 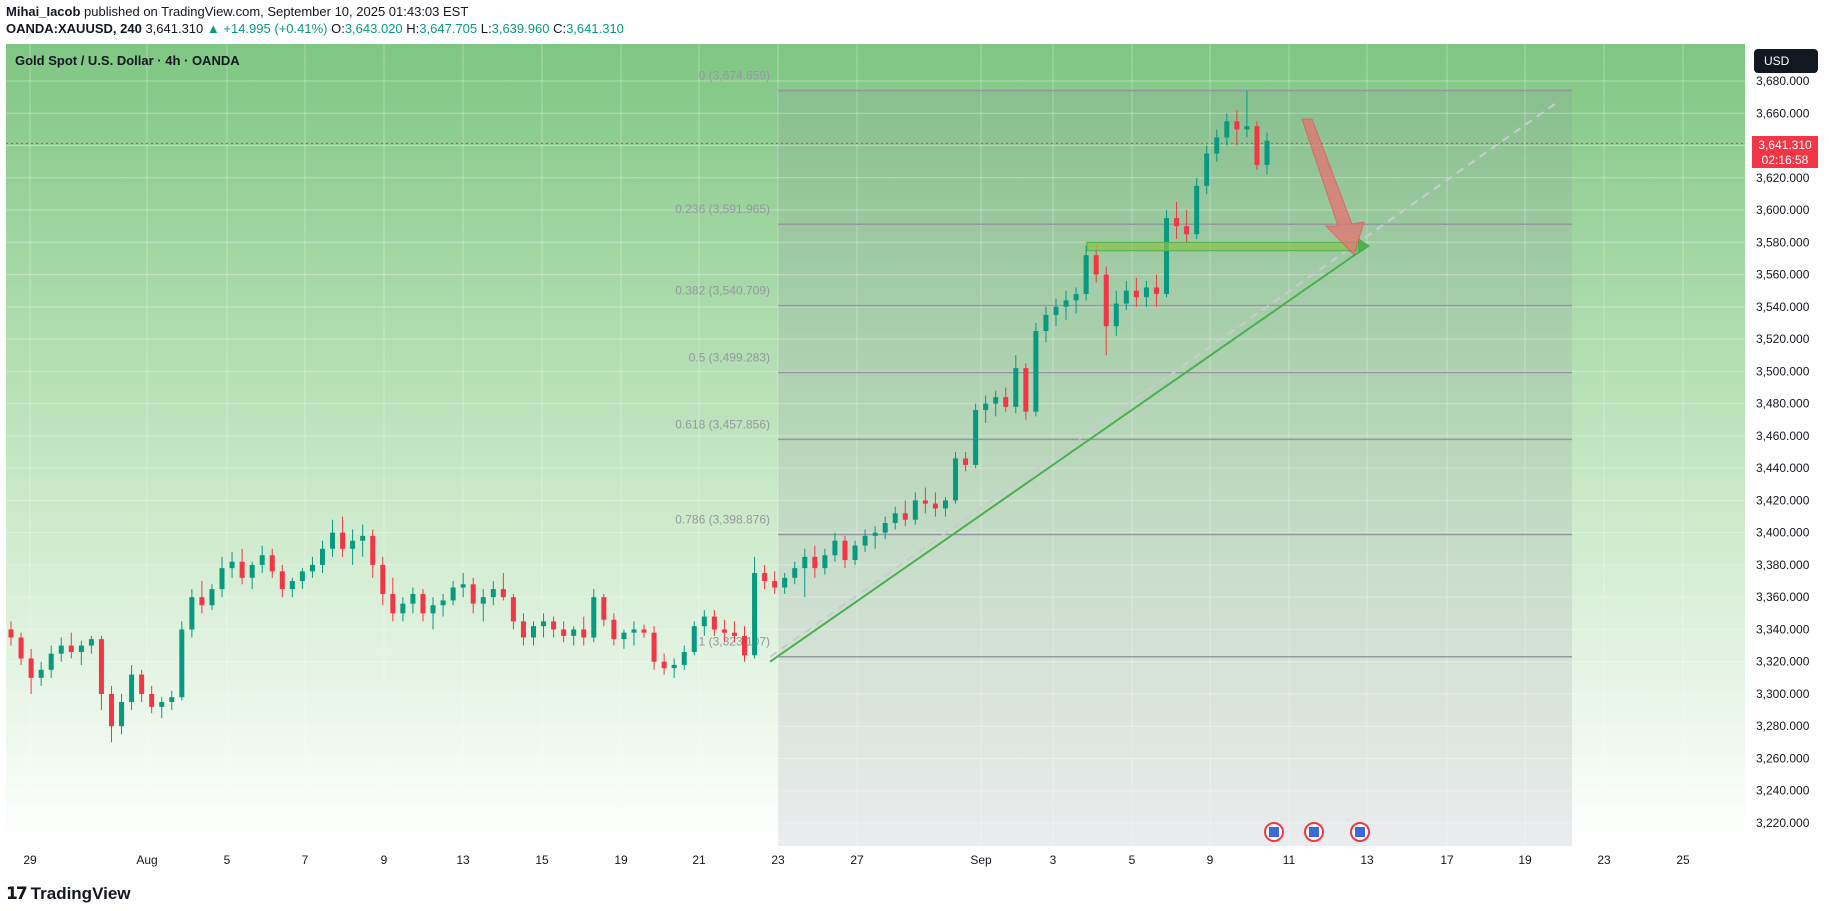 What do you see at coordinates (1447, 860) in the screenshot?
I see `x-tick-label: 17` at bounding box center [1447, 860].